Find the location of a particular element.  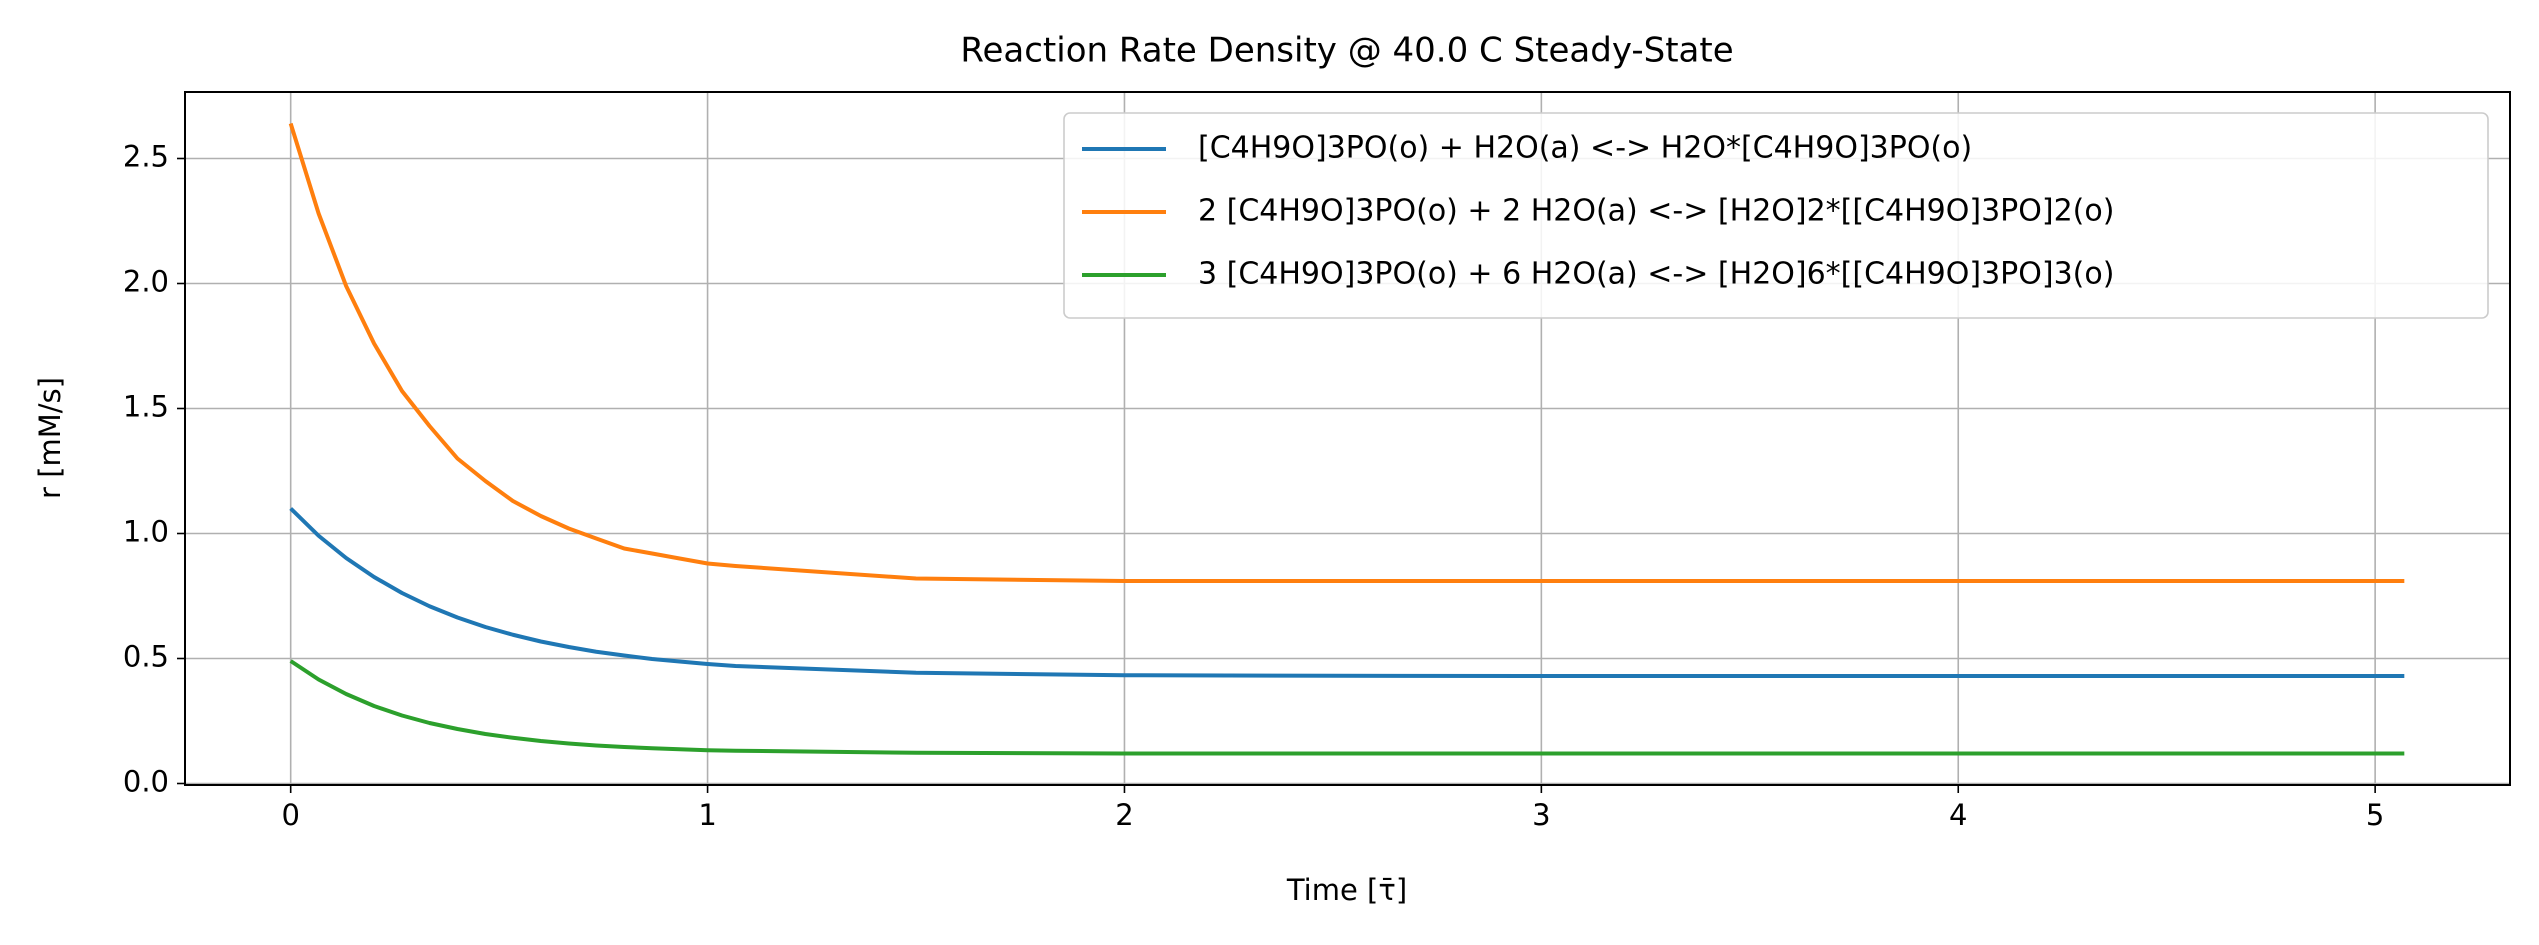

legend-box is located at coordinates (1776, 215).